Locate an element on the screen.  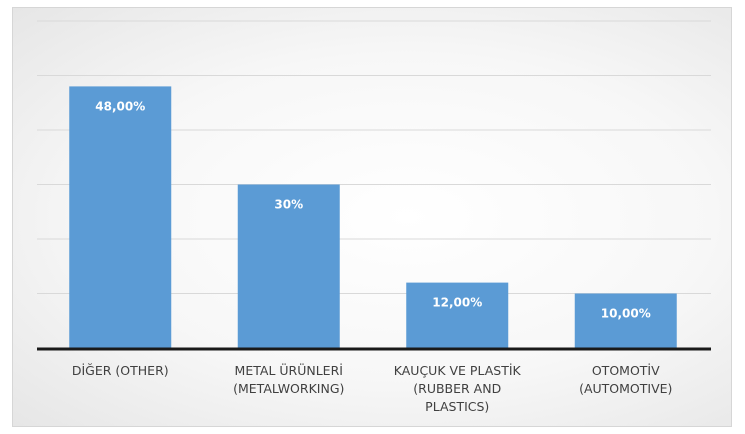
data-label: 10,00% is located at coordinates (626, 314).